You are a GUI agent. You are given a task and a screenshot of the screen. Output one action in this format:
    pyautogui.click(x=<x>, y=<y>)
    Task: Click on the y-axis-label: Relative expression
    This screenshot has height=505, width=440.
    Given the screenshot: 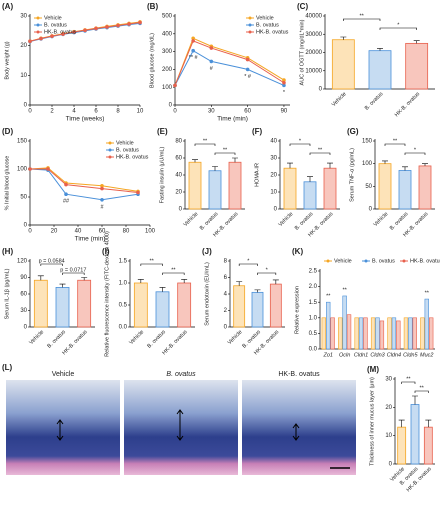 What is the action you would take?
    pyautogui.click(x=297, y=310)
    